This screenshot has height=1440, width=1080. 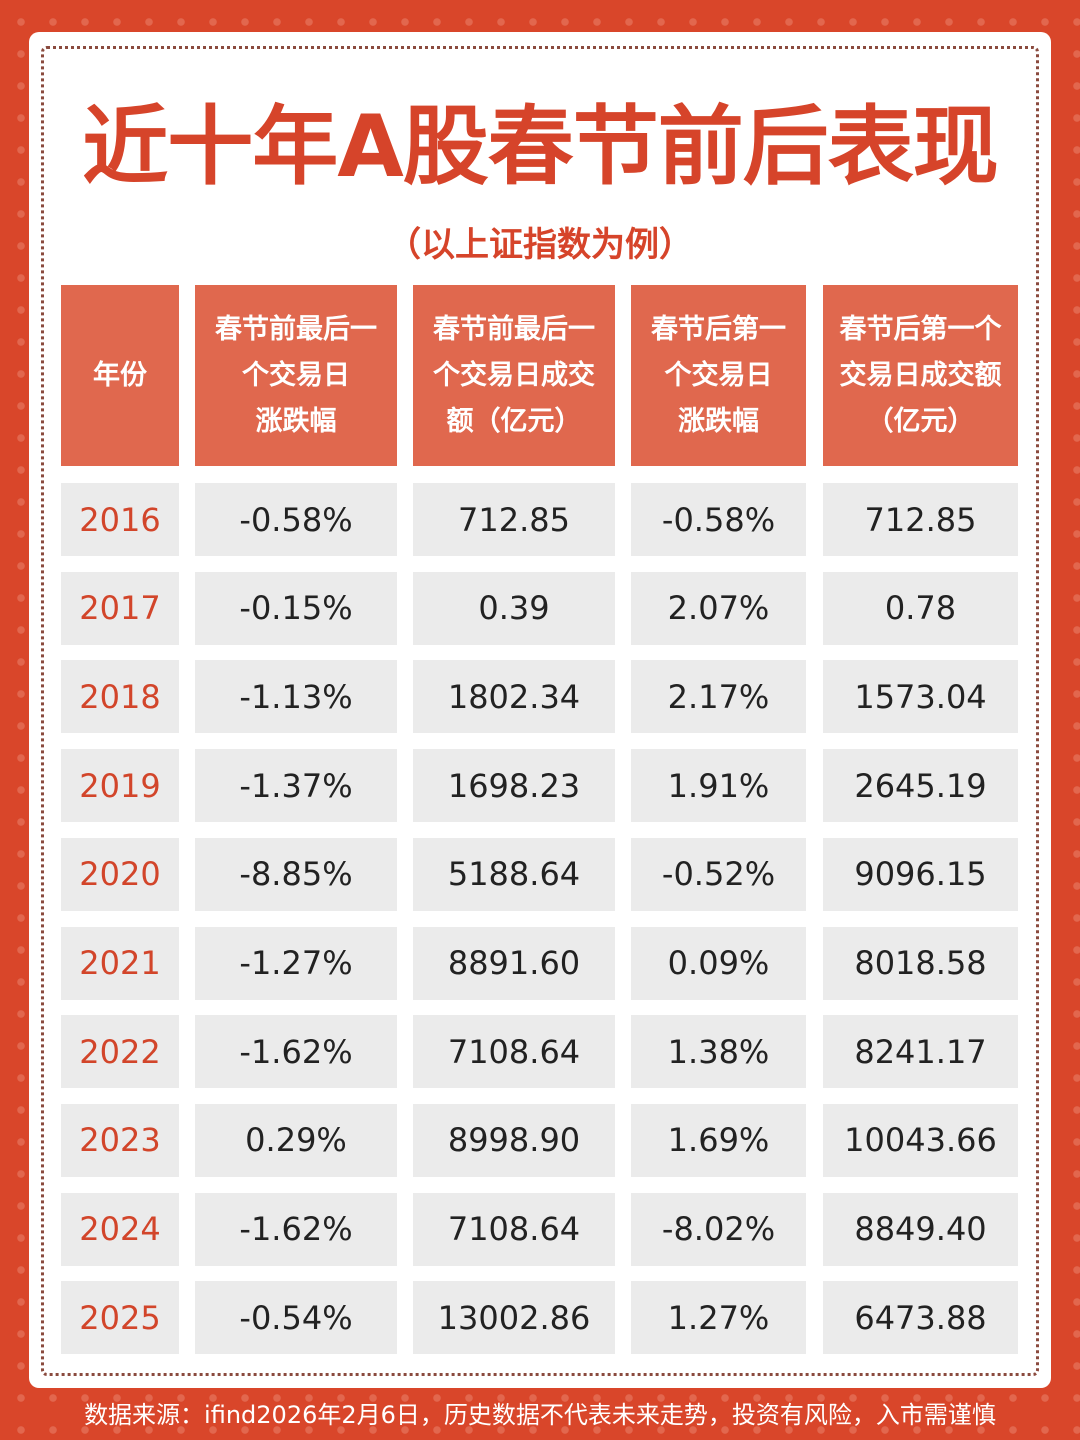 I want to click on table-cell: -0.52%, so click(x=718, y=874).